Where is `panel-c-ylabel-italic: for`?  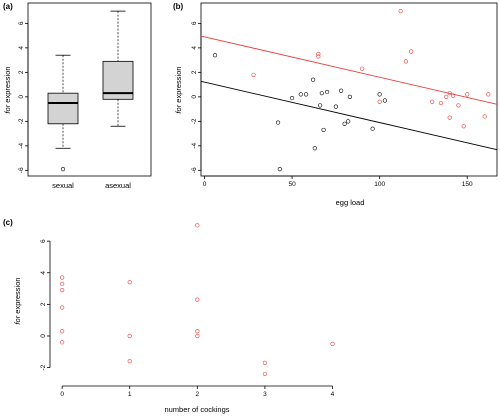
panel-c-ylabel-italic: for is located at coordinates (17, 319).